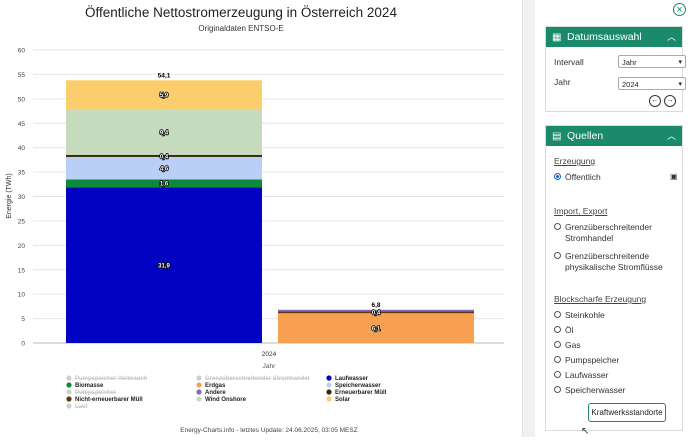 Image resolution: width=690 pixels, height=442 pixels. I want to click on data-label: 6,1, so click(376, 329).